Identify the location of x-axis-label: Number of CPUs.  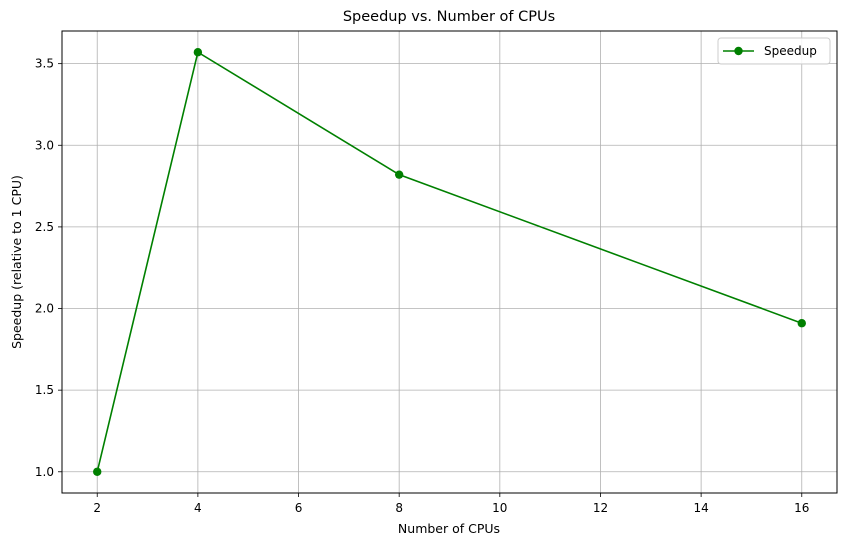
(449, 528).